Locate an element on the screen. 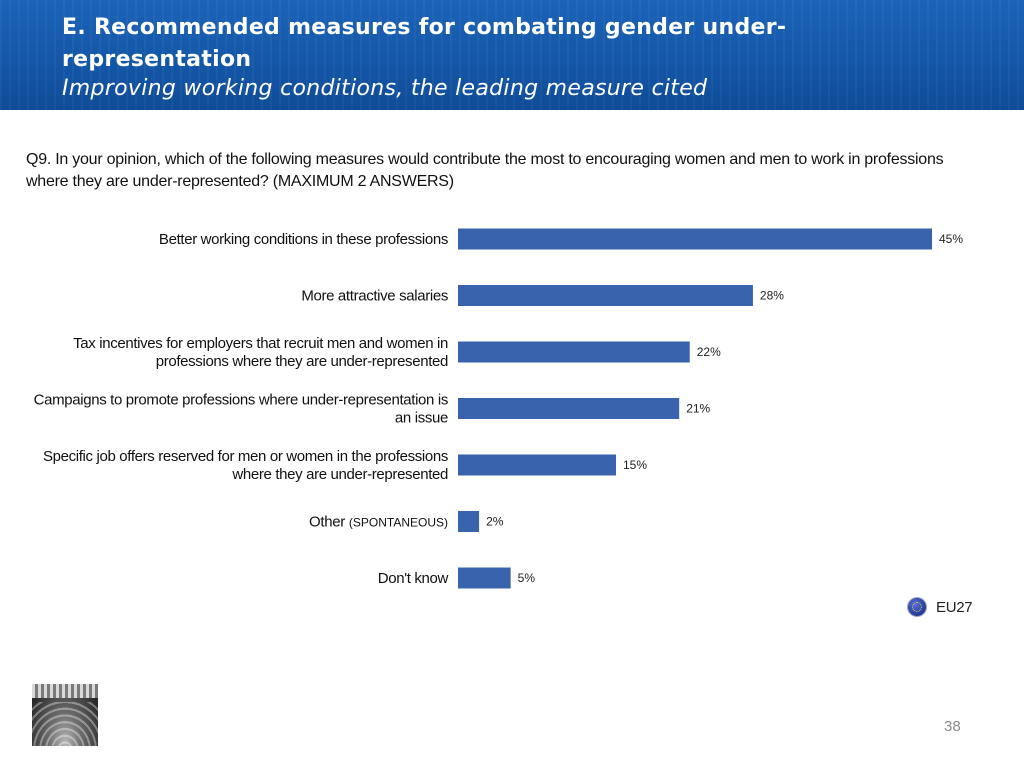 Image resolution: width=1024 pixels, height=768 pixels. parliament-photo is located at coordinates (65, 715).